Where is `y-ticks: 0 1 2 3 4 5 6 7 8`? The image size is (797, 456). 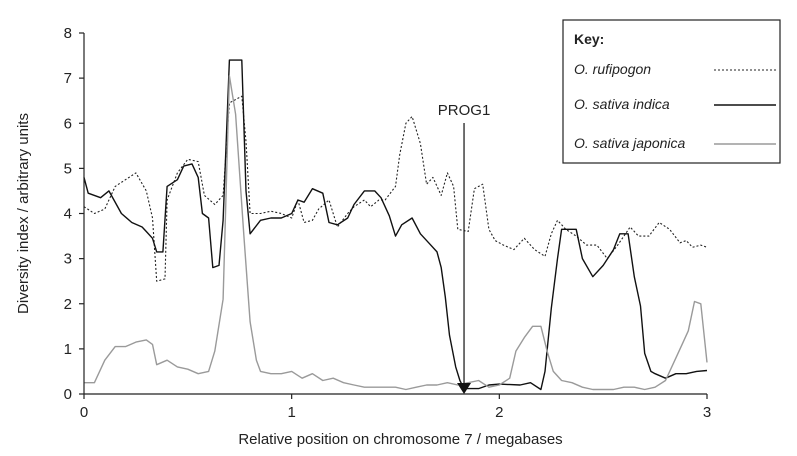
y-ticks: 0 1 2 3 4 5 6 7 8 is located at coordinates (74, 214).